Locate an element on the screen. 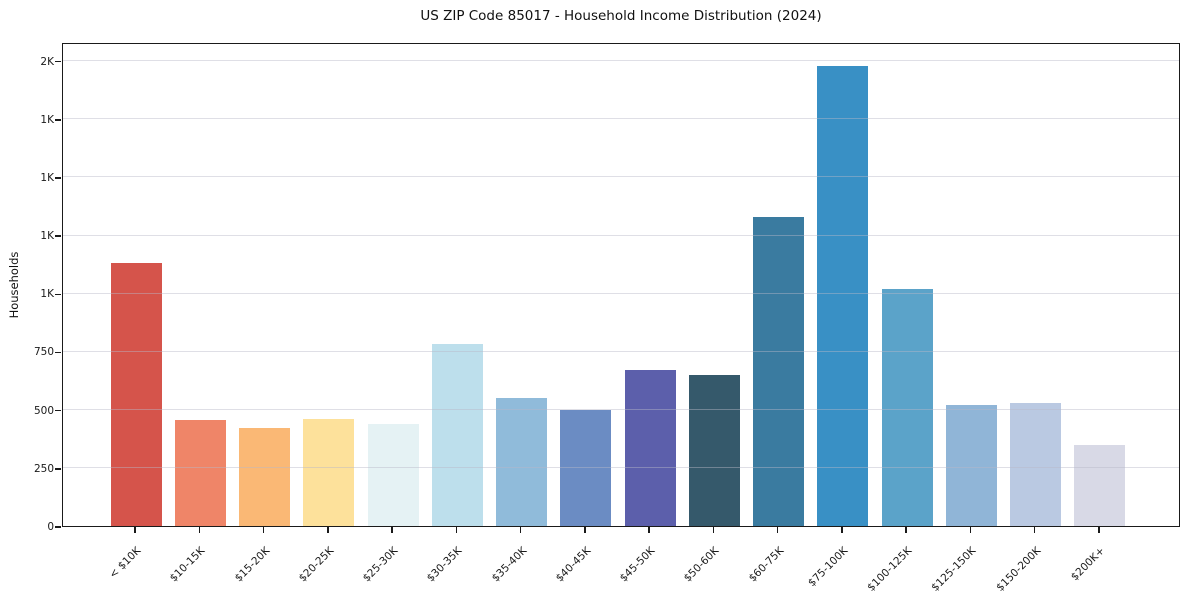  x-tick-label-text: $25-30K is located at coordinates (380, 564).